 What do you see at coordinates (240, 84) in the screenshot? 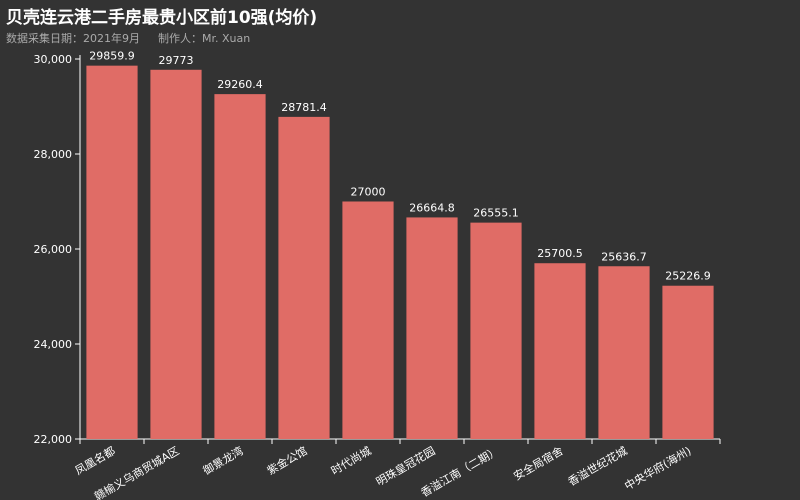
I see `bar-value-label: 29260.4` at bounding box center [240, 84].